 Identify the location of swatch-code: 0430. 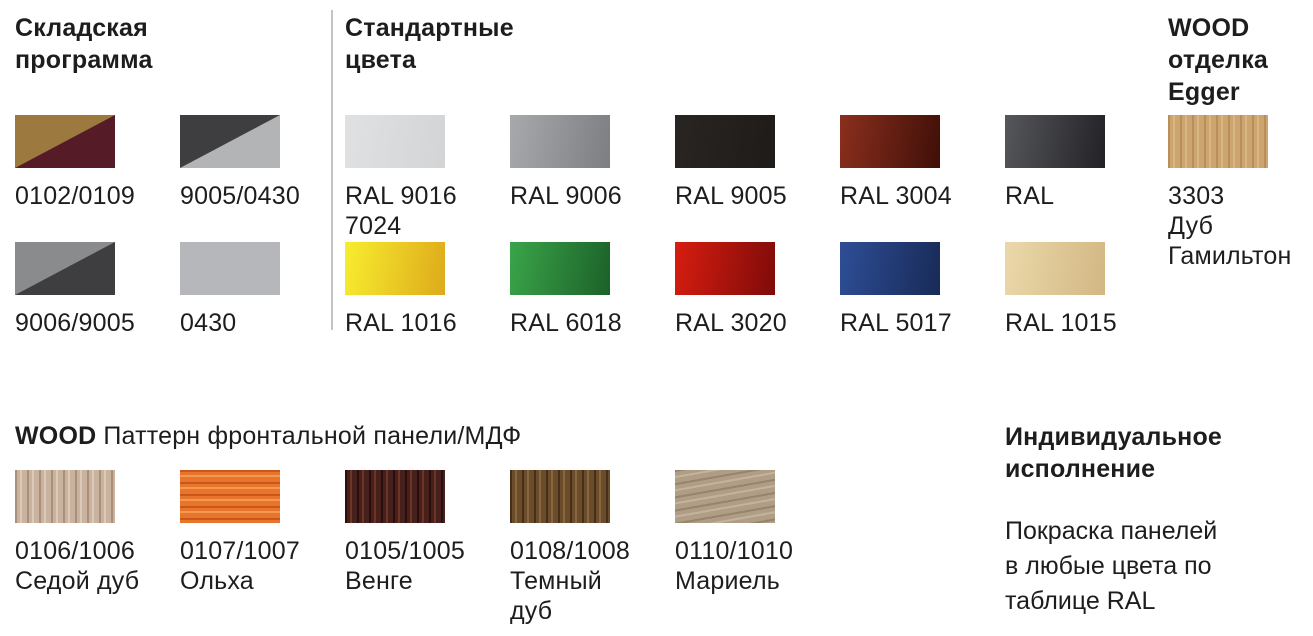
(208, 323).